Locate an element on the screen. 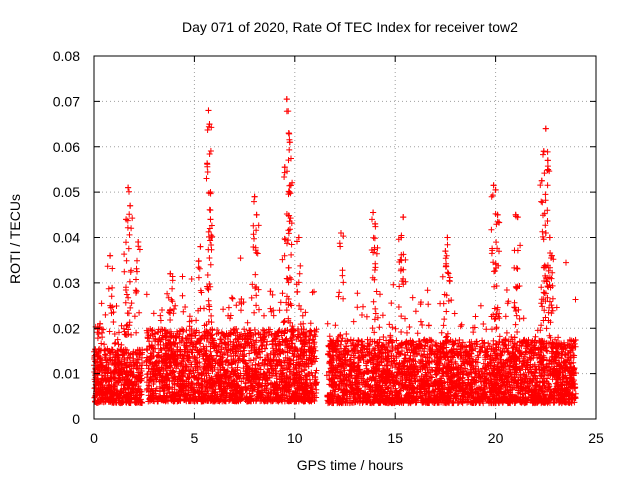 The height and width of the screenshot is (480, 640). x-tick-label: 20 is located at coordinates (496, 438).